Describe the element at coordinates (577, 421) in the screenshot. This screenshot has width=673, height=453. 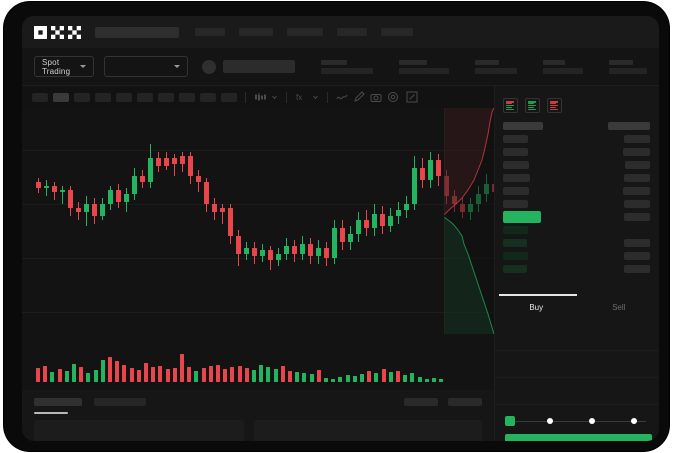
I see `amount-percent-slider` at that location.